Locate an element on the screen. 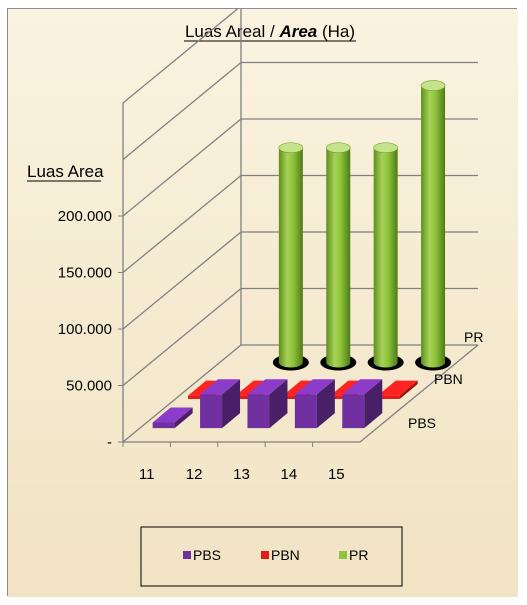  legend-swatch-pr is located at coordinates (343, 555).